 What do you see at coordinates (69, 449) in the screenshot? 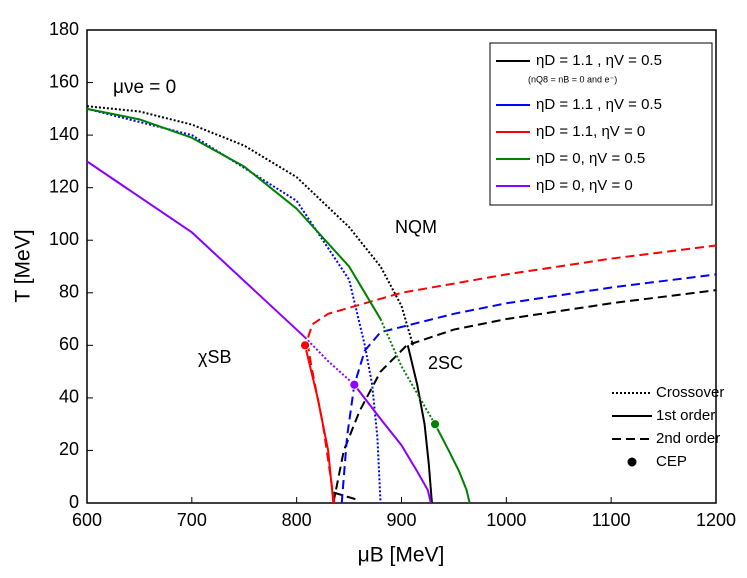
I see `y-tick-label: 20` at bounding box center [69, 449].